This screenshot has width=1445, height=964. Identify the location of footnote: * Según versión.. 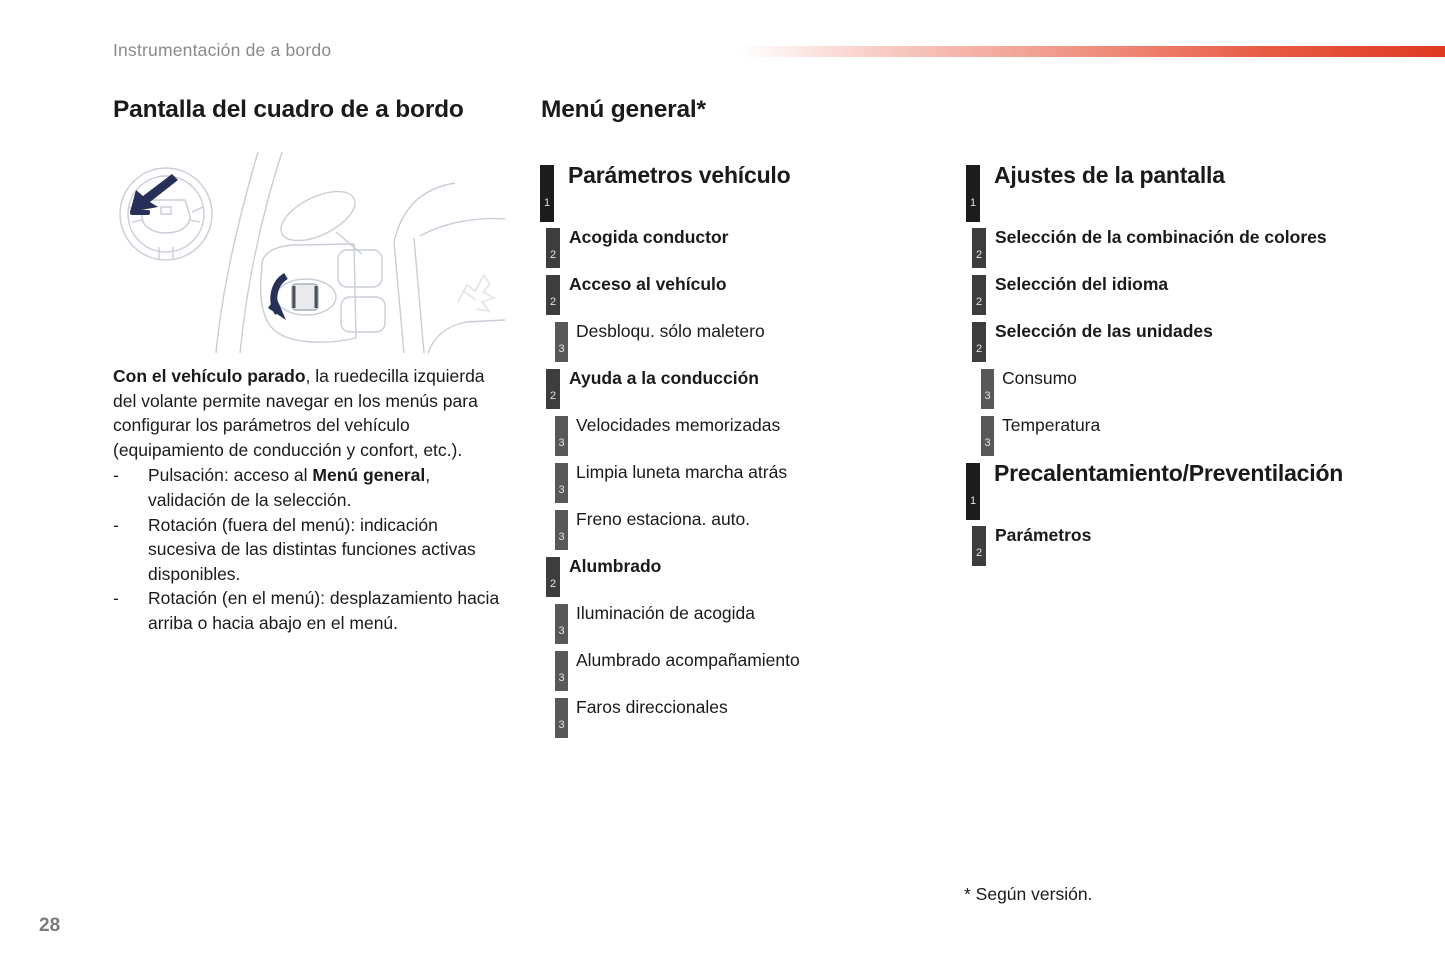
(1028, 894).